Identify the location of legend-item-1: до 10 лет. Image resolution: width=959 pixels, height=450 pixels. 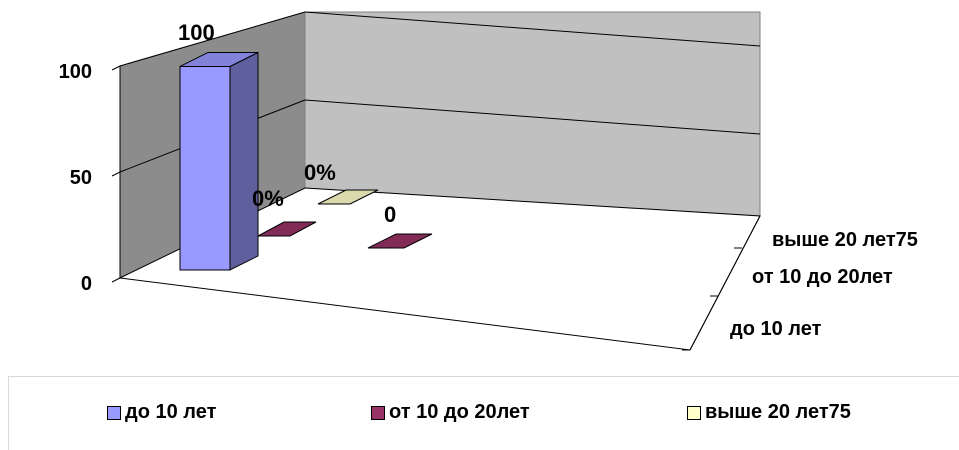
(161, 412).